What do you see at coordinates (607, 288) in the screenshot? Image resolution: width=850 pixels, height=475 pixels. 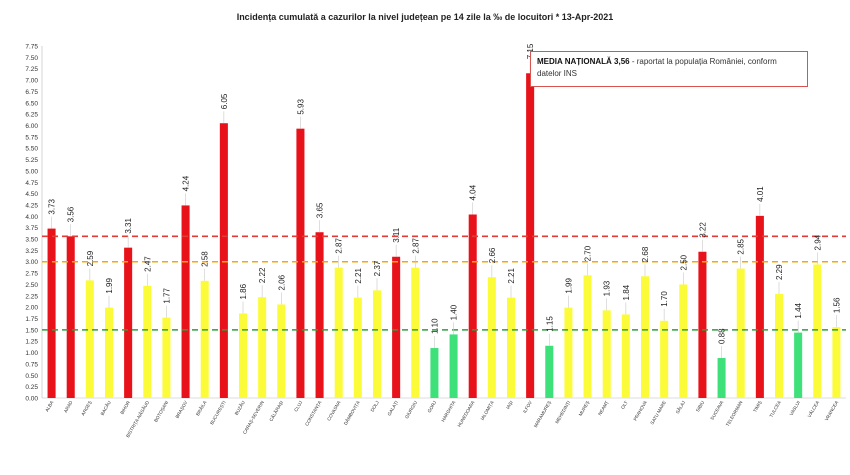 I see `value-label: 1.93` at bounding box center [607, 288].